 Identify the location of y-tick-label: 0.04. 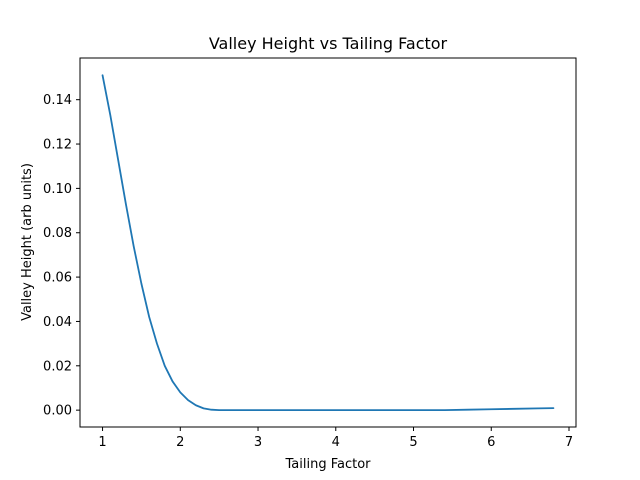
(57, 322).